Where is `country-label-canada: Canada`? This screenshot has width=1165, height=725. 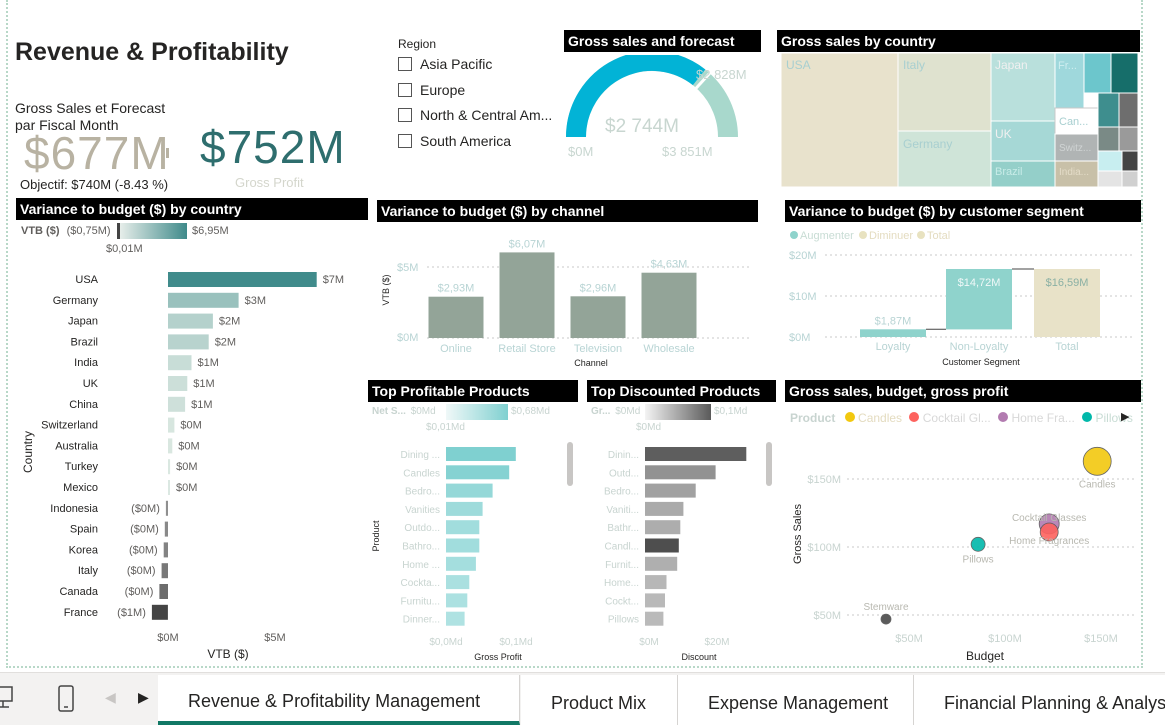
country-label-canada: Canada is located at coordinates (78, 592).